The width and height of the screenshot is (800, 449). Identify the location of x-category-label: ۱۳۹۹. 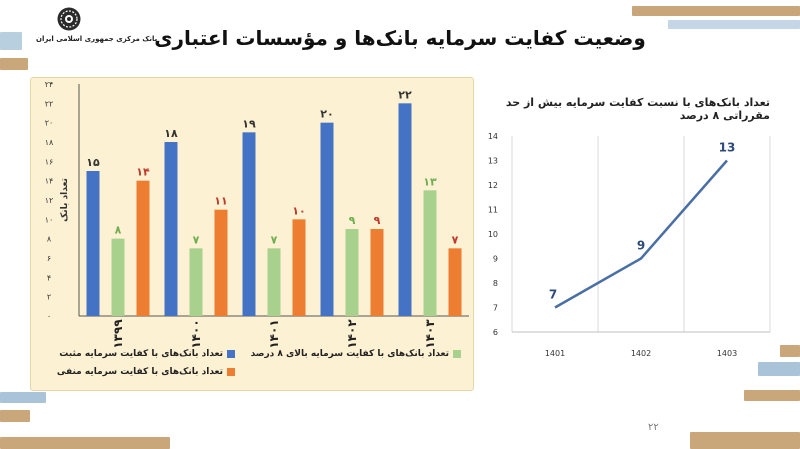
(118, 334).